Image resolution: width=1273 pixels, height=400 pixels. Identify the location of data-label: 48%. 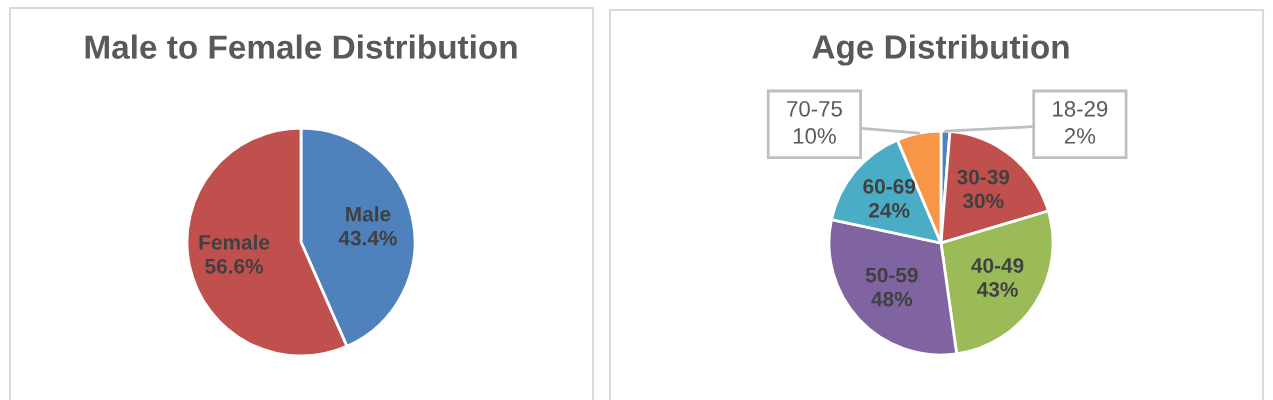
(892, 299).